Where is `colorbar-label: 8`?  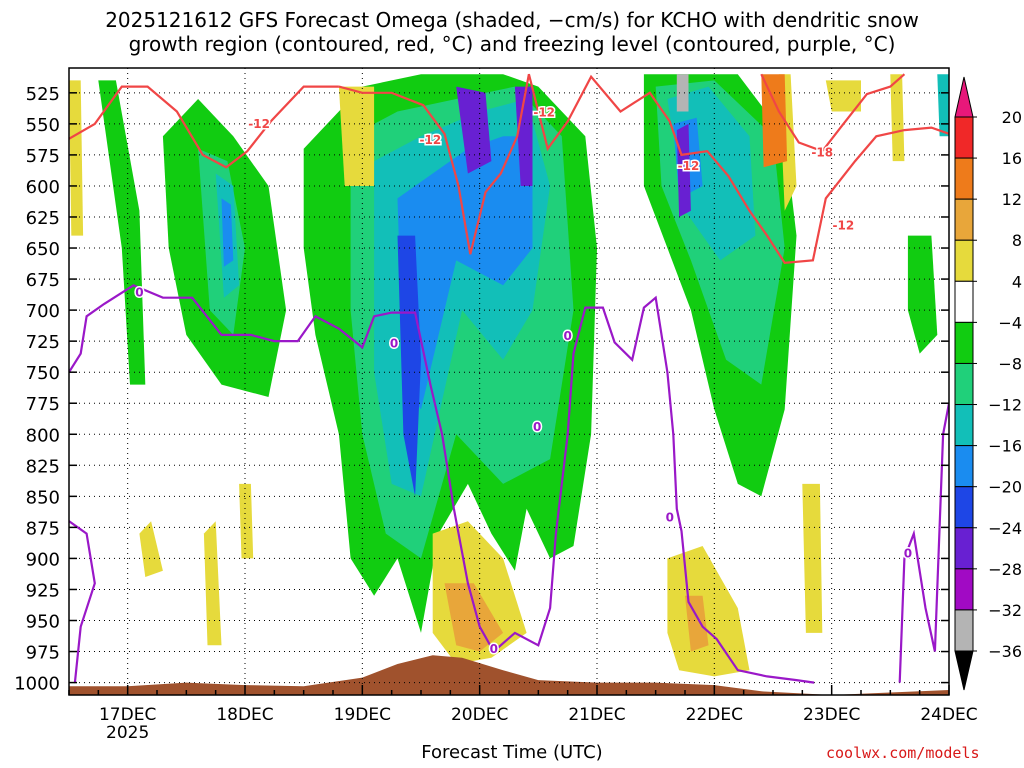
colorbar-label: 8 is located at coordinates (1017, 240).